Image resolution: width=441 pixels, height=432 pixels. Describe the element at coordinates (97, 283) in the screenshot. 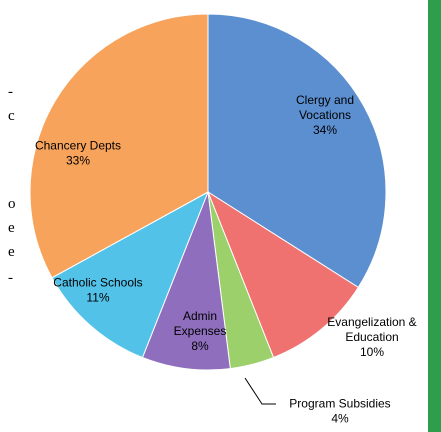

I see `slice-label-line: Catholic Schools` at that location.